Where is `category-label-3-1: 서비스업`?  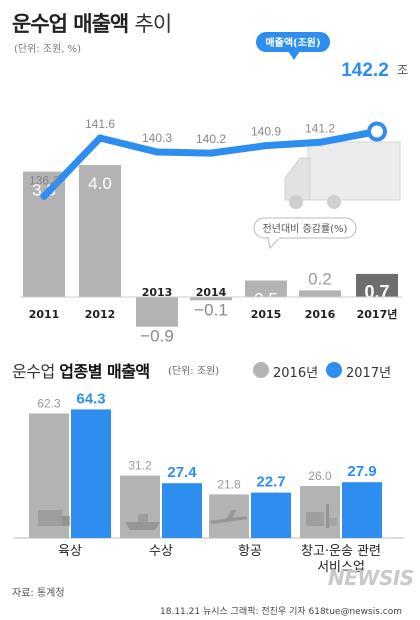
category-label-3-1: 서비스업 is located at coordinates (341, 567).